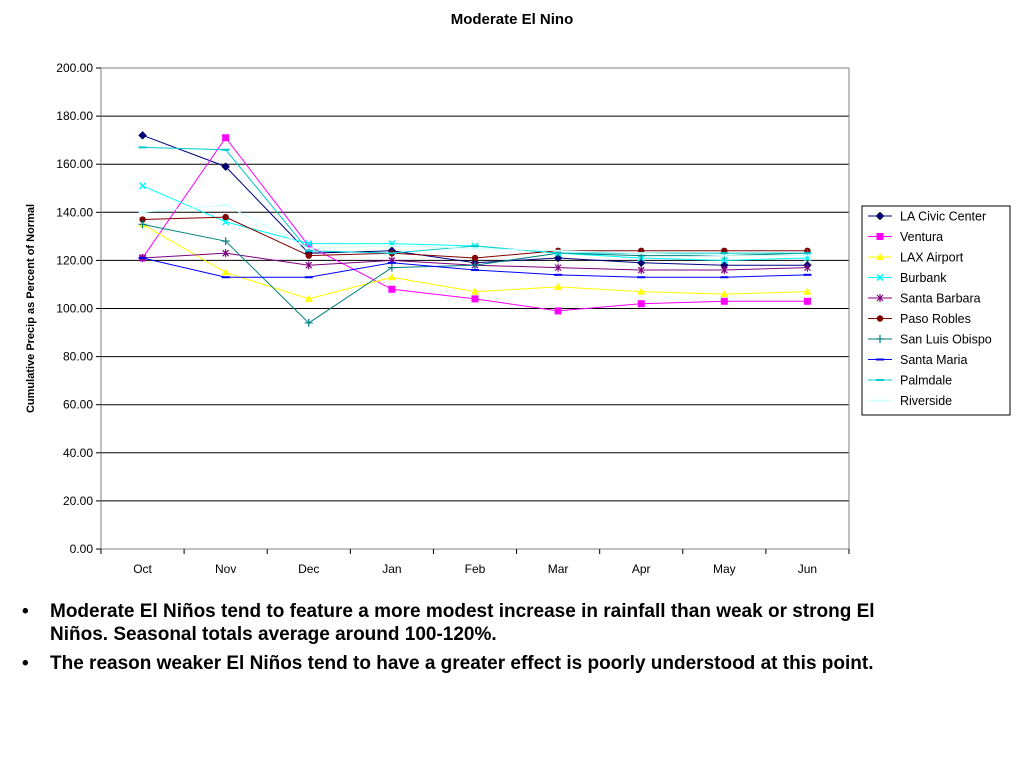 Image resolution: width=1024 pixels, height=768 pixels. Describe the element at coordinates (940, 299) in the screenshot. I see `legend-label: Santa Barbara` at that location.